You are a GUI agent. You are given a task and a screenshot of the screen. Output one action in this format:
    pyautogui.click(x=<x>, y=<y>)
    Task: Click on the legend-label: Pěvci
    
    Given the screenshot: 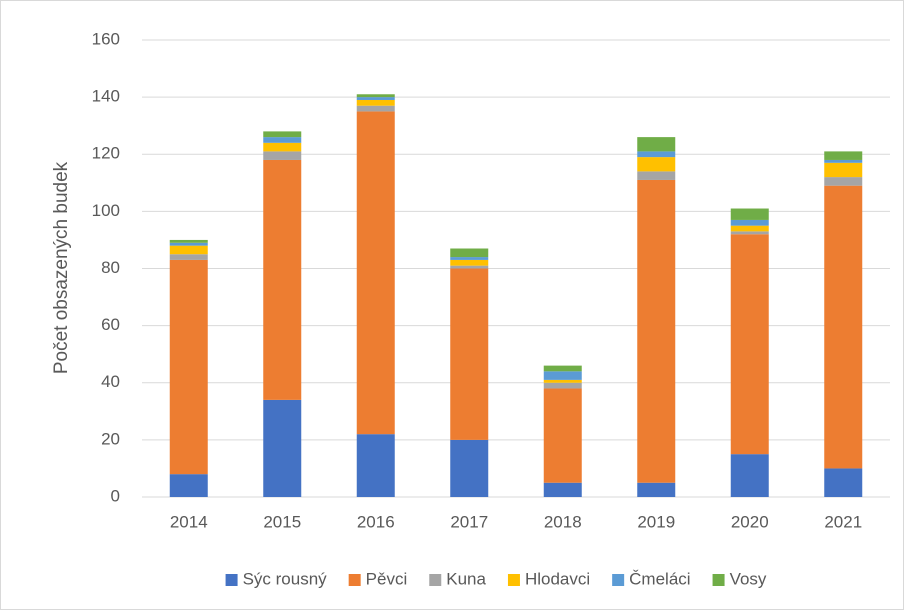 What is the action you would take?
    pyautogui.click(x=387, y=578)
    